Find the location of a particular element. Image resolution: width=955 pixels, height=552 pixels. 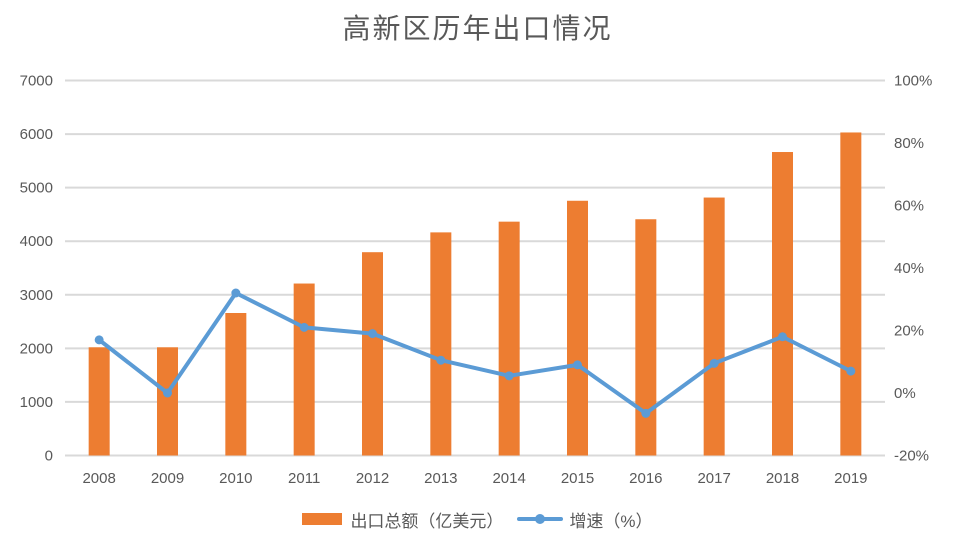

x-axis-tick-label: 2018 is located at coordinates (782, 478).